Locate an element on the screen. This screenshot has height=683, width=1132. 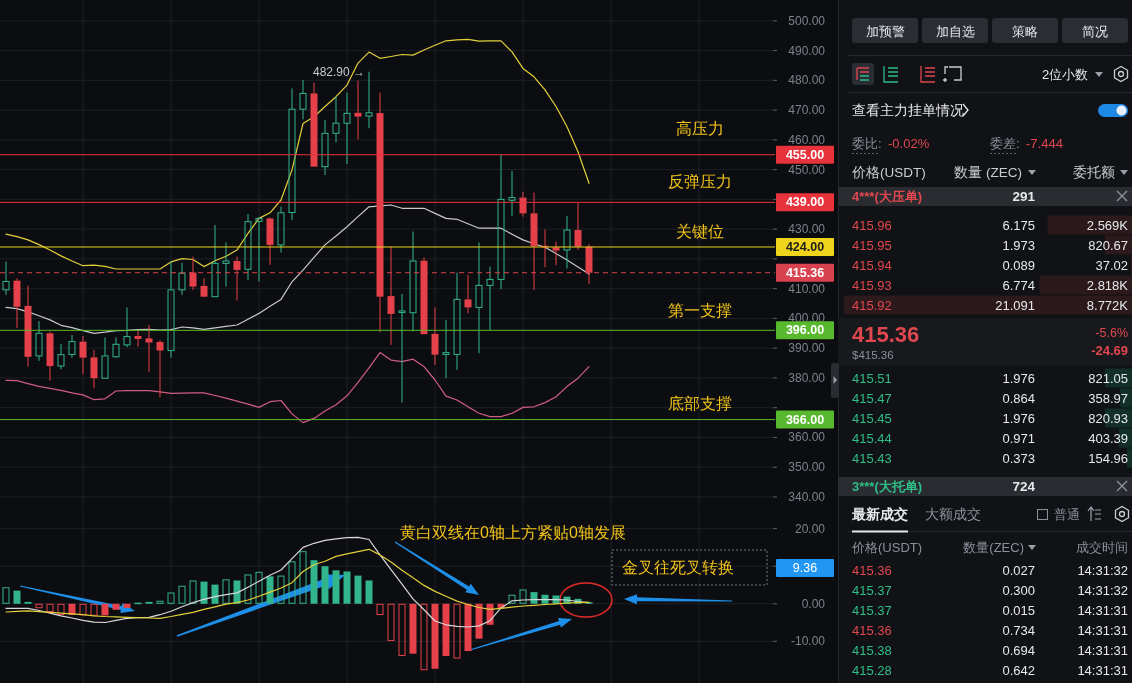
y-tick-label: 360.00 is located at coordinates (807, 437).